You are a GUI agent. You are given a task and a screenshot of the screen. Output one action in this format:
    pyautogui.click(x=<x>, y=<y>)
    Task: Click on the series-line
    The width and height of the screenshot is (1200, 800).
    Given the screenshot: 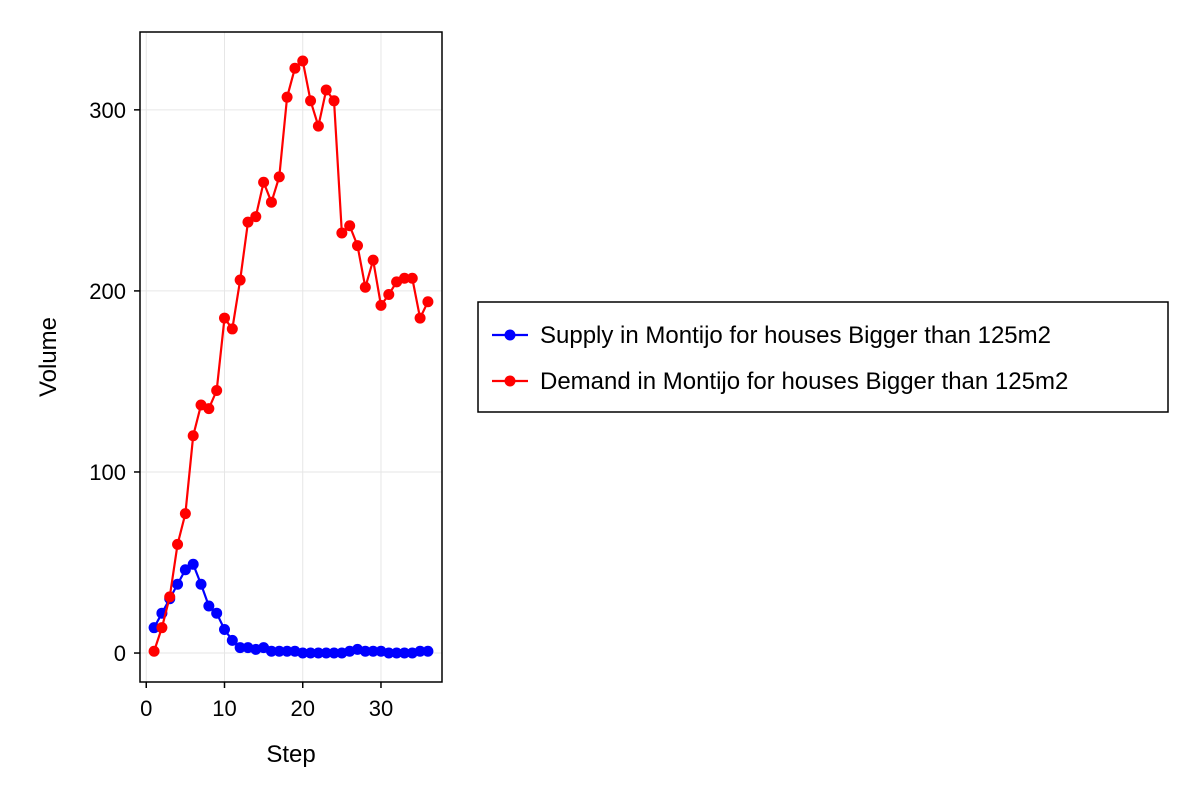 What is the action you would take?
    pyautogui.click(x=290, y=609)
    